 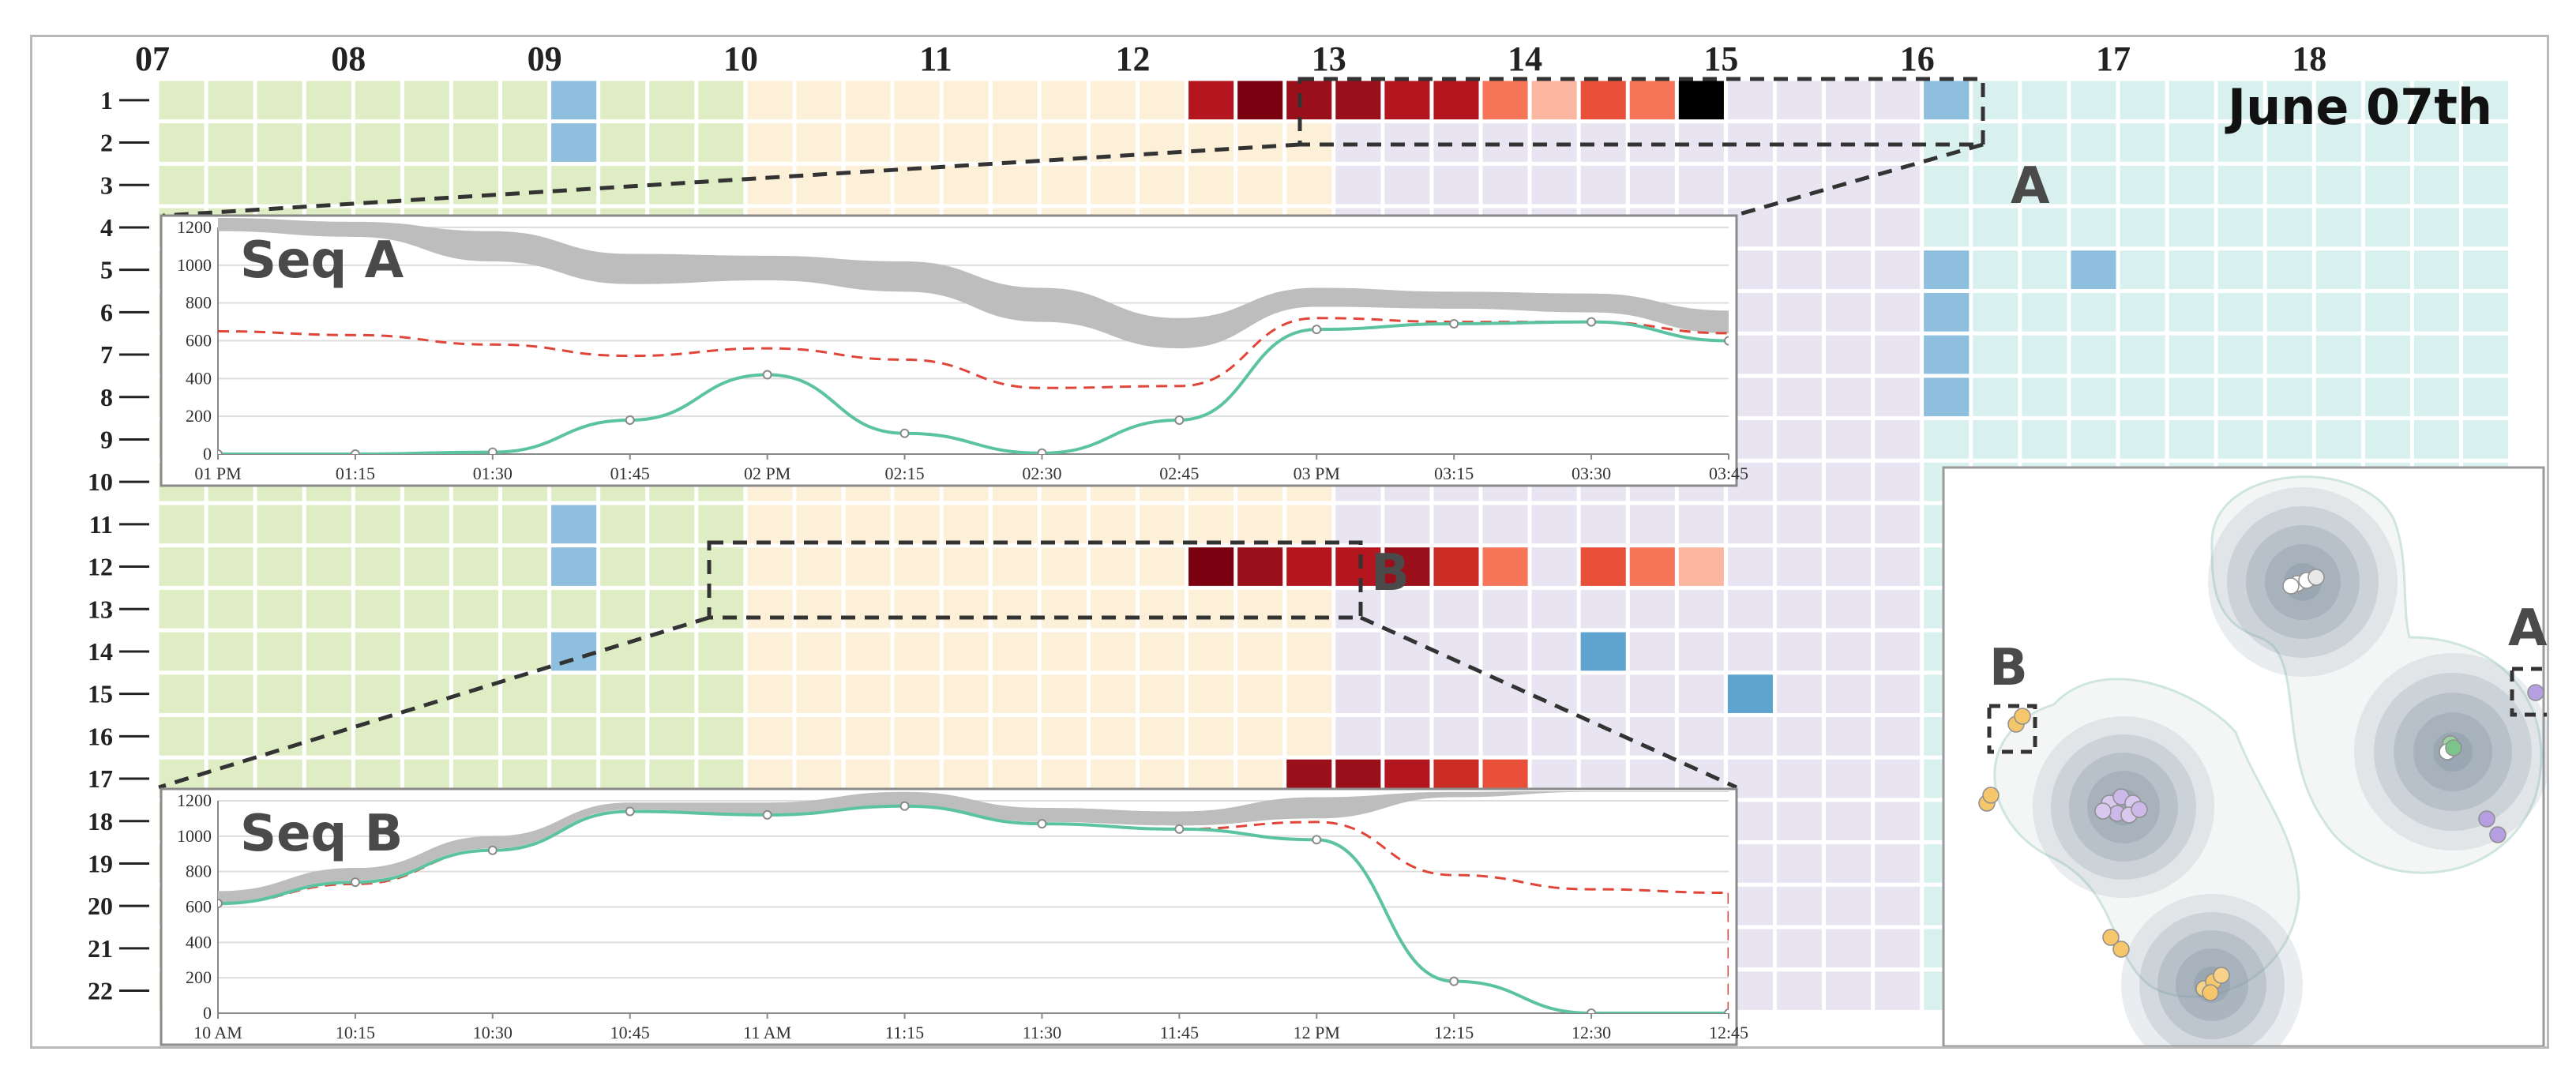 I want to click on cluster-box-a, so click(x=2528, y=692).